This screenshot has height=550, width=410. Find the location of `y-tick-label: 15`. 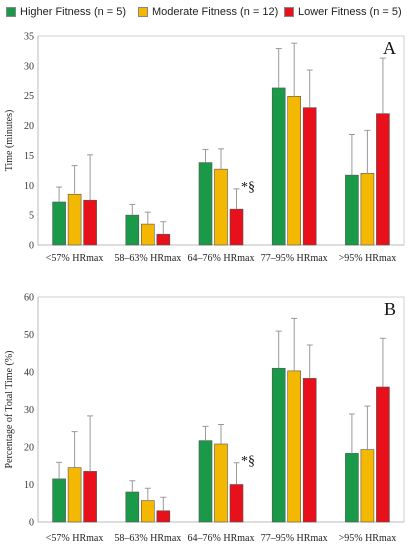

y-tick-label: 15 is located at coordinates (29, 156).